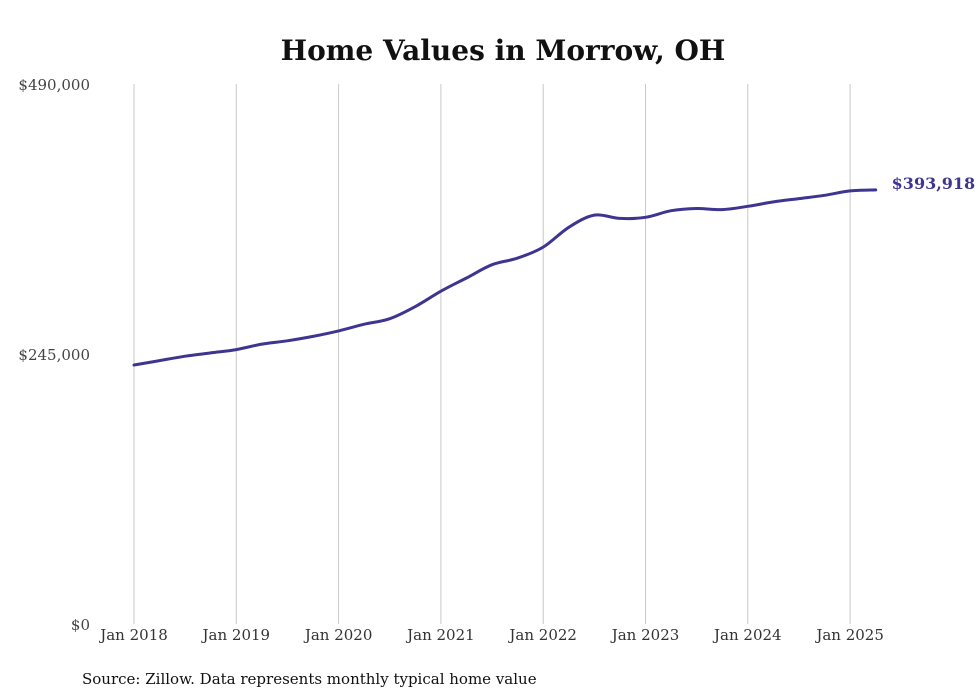  I want to click on x-tick-label: Jan 2018, so click(133, 635).